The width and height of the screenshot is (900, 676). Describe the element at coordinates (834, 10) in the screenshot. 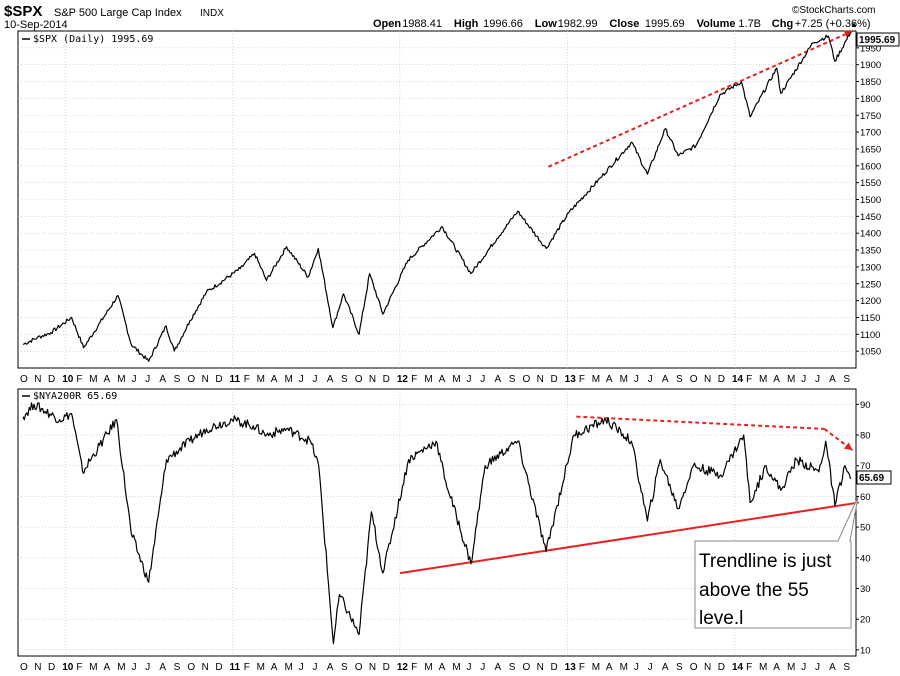

I see `watermark: ©StockCharts.com` at that location.